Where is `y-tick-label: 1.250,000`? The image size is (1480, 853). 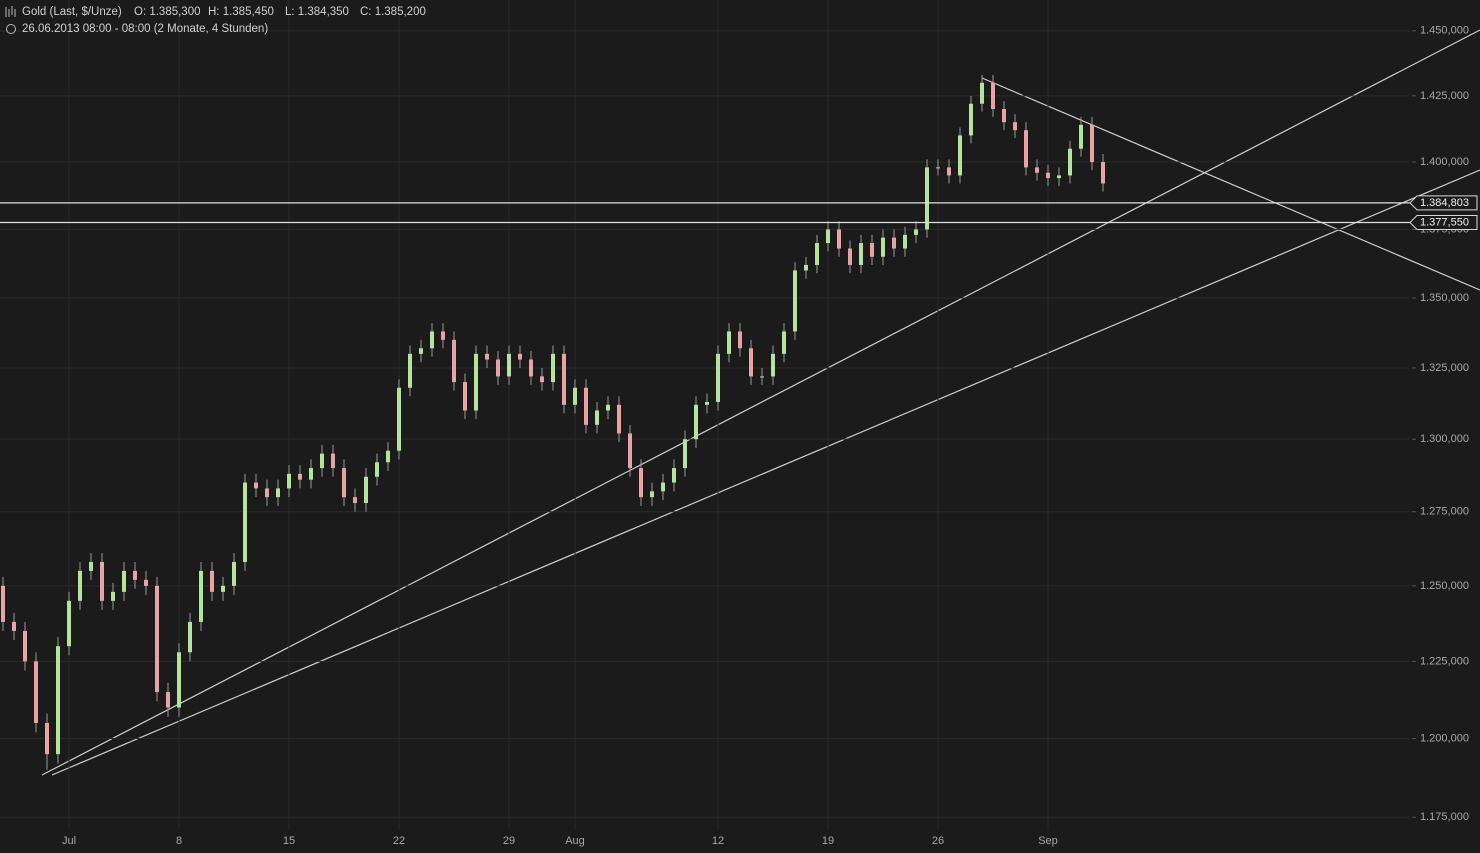 y-tick-label: 1.250,000 is located at coordinates (1444, 586).